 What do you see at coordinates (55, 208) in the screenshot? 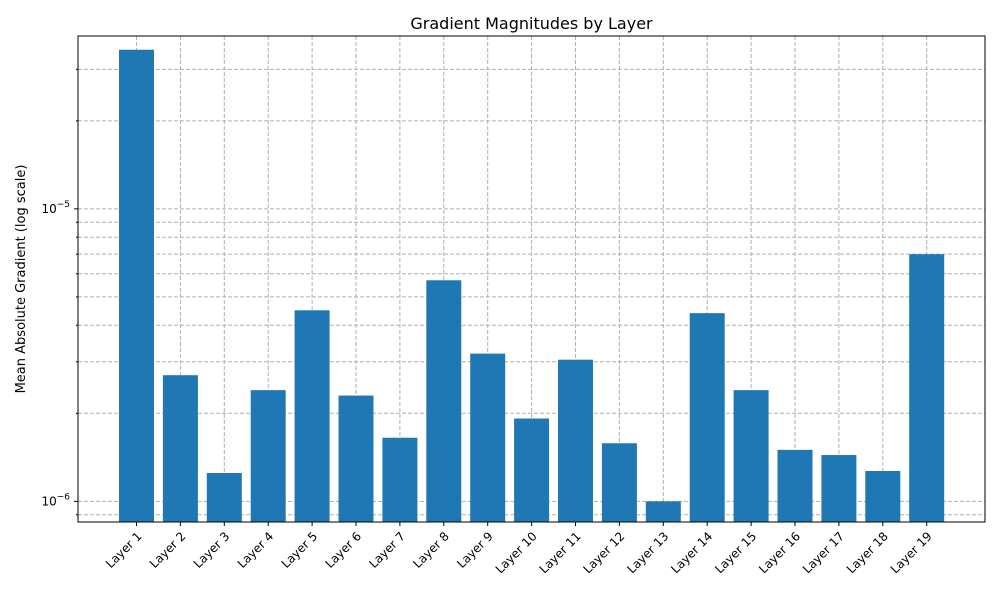
I see `y-tick-label: 10⁻⁵` at bounding box center [55, 208].